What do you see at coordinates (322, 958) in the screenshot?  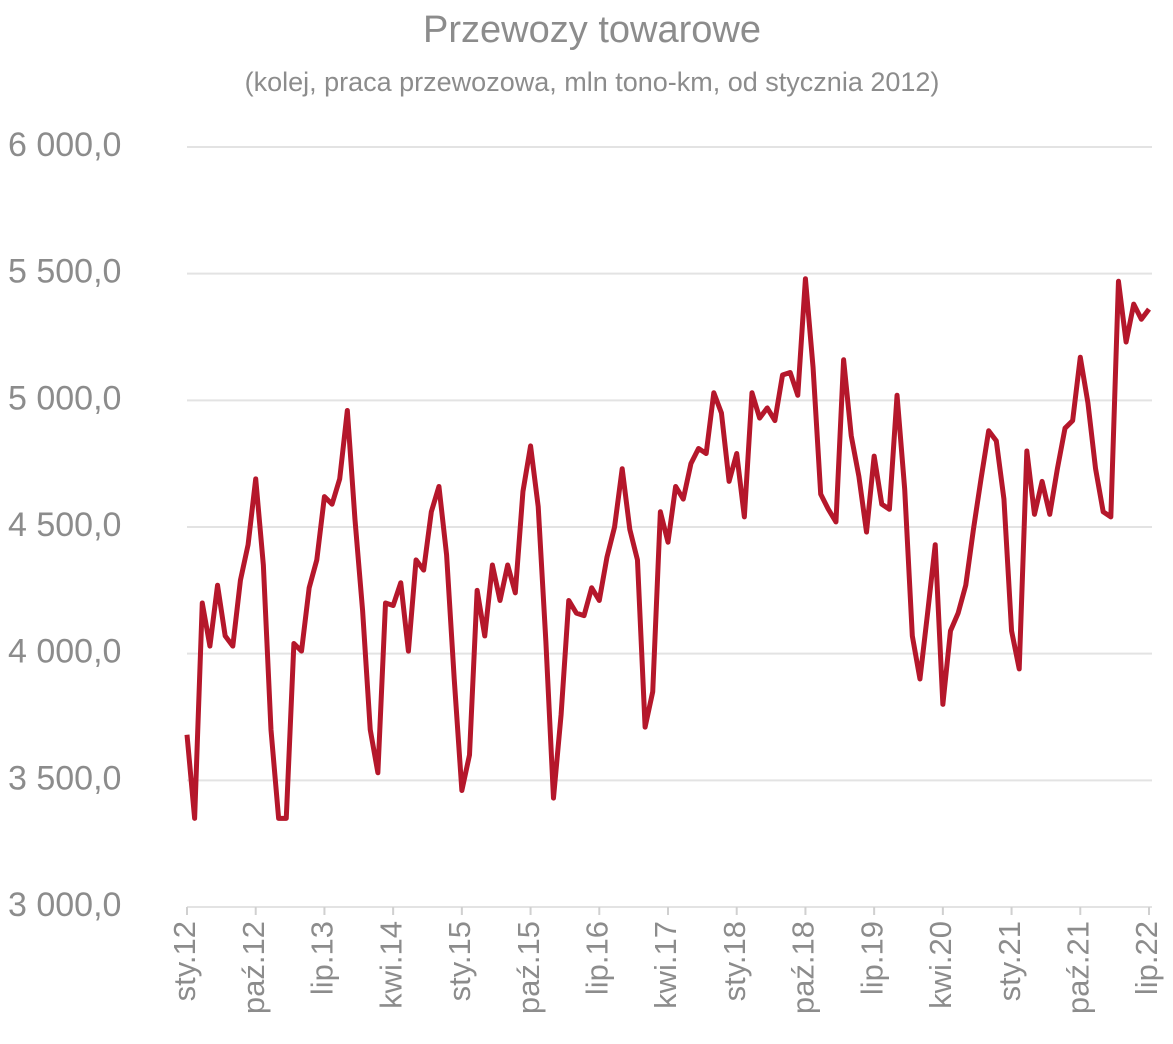 I see `x-tick-label: lip.13` at bounding box center [322, 958].